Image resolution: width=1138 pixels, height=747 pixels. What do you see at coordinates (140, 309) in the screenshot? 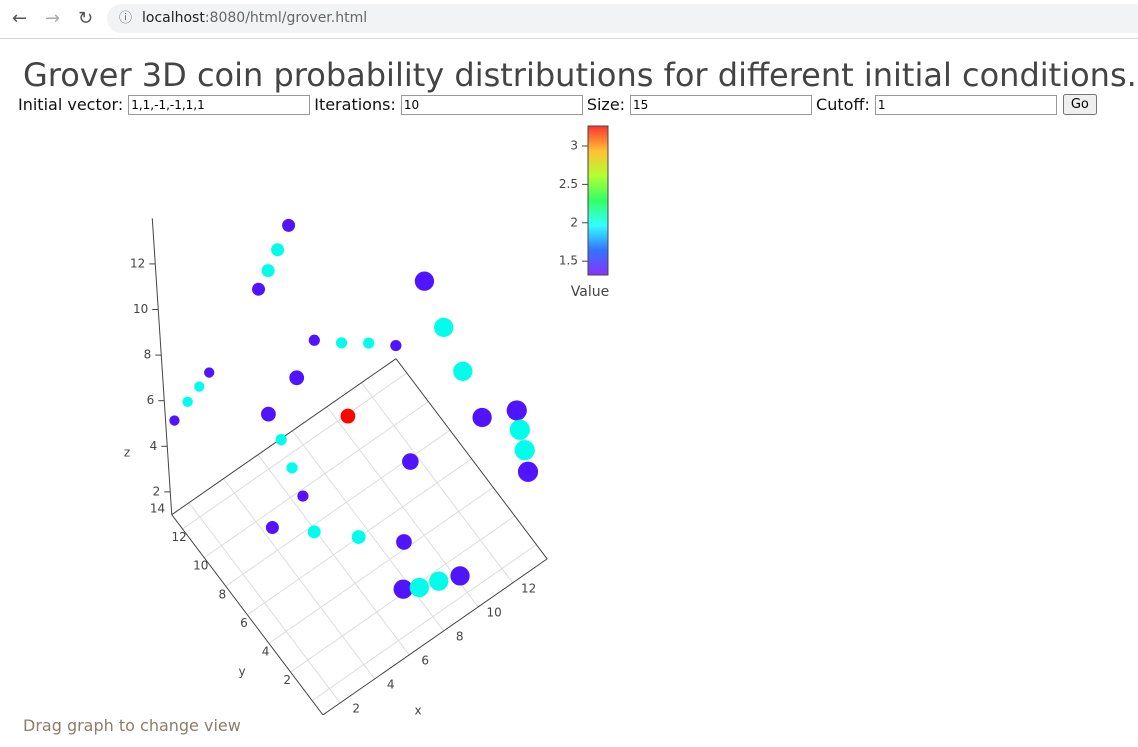
I see `z-tick-label: 10` at bounding box center [140, 309].